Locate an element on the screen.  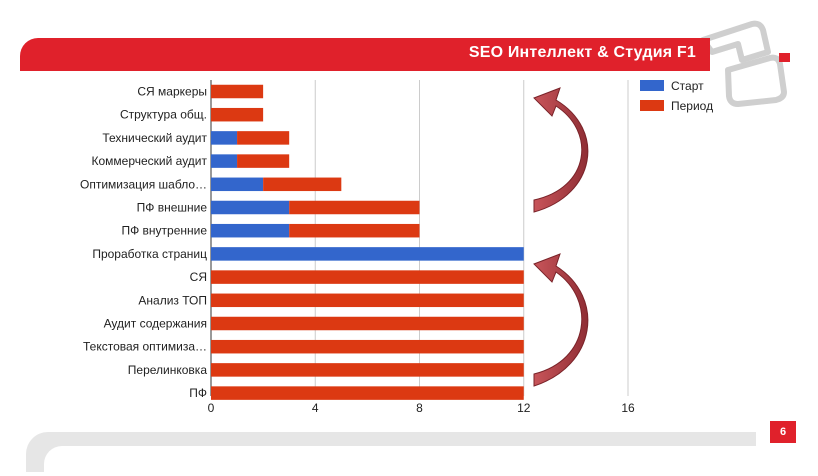
title-banner: SEO Интеллект & Студия F1 is located at coordinates (365, 54).